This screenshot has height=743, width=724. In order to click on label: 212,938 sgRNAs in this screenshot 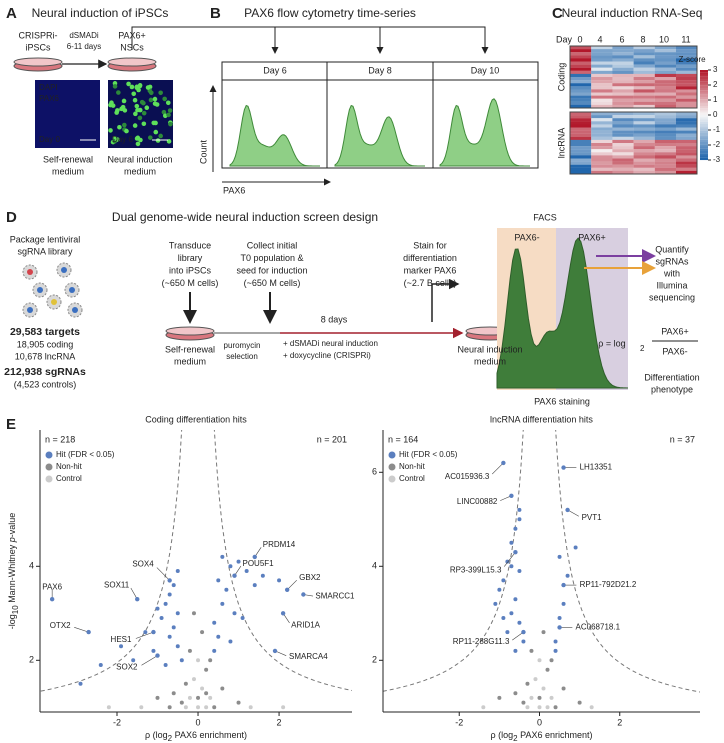, I will do `click(45, 372)`.